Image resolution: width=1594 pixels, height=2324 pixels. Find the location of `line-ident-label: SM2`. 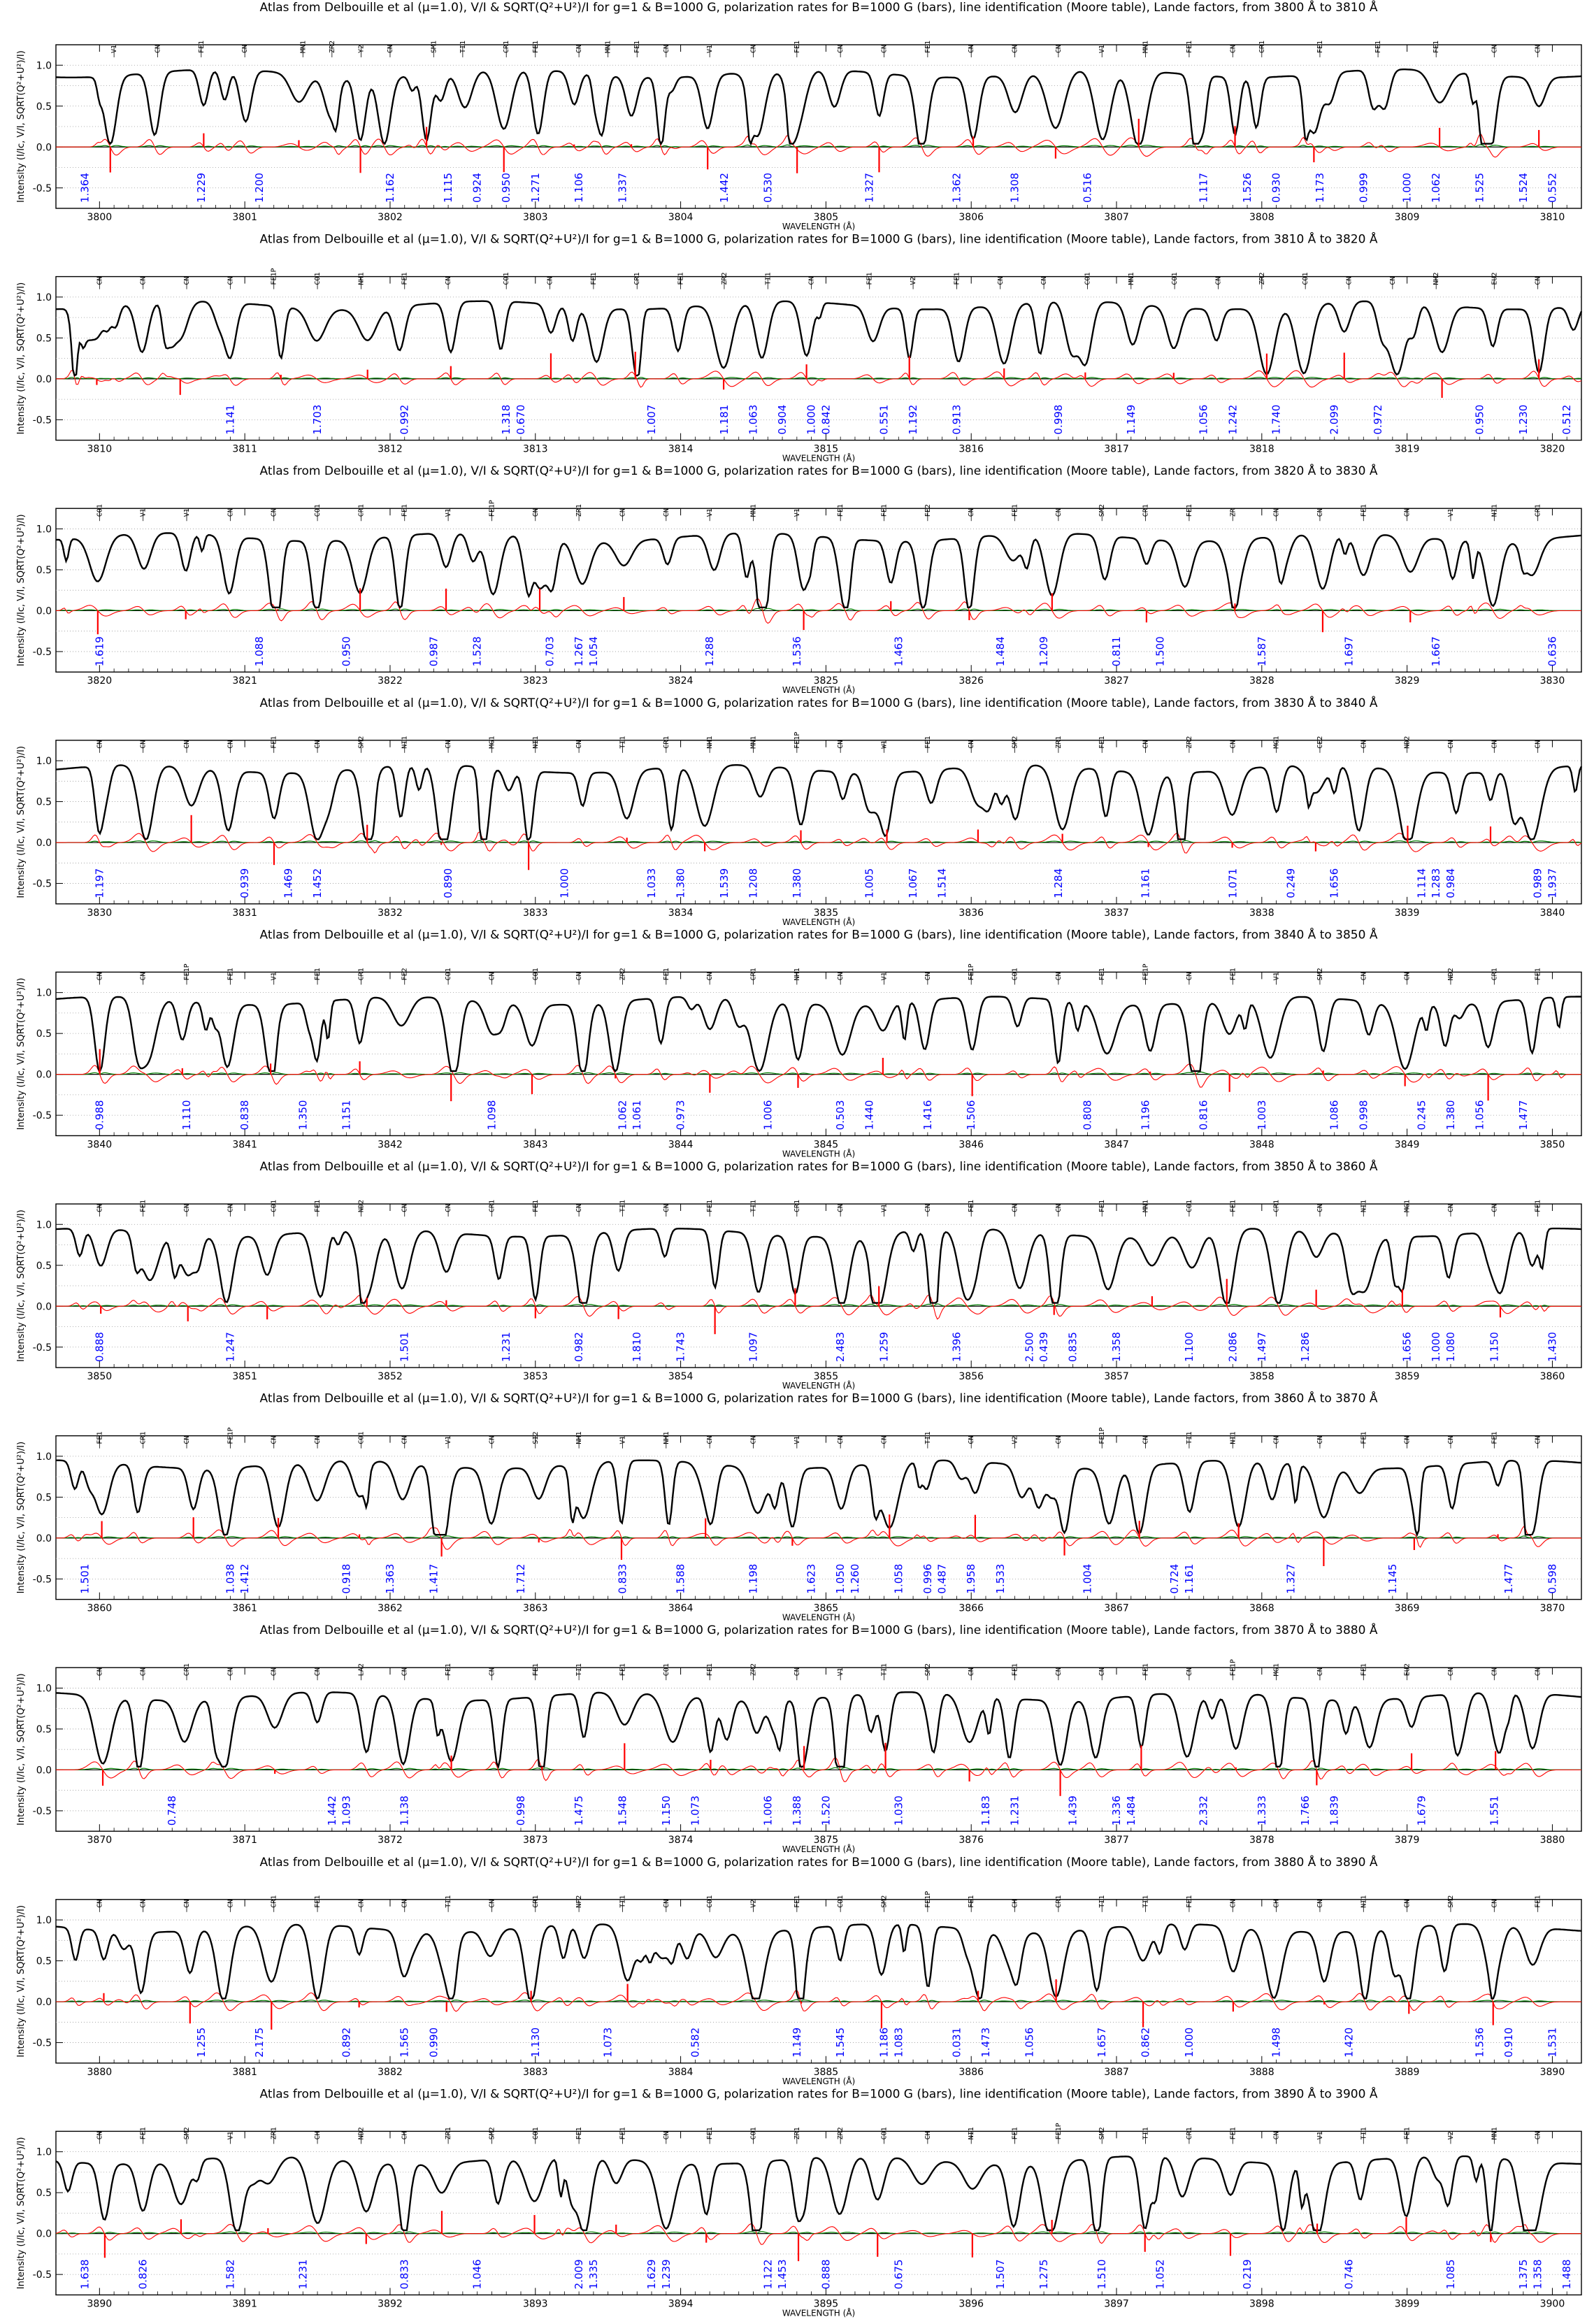

line-ident-label: SM2 is located at coordinates (492, 2133).